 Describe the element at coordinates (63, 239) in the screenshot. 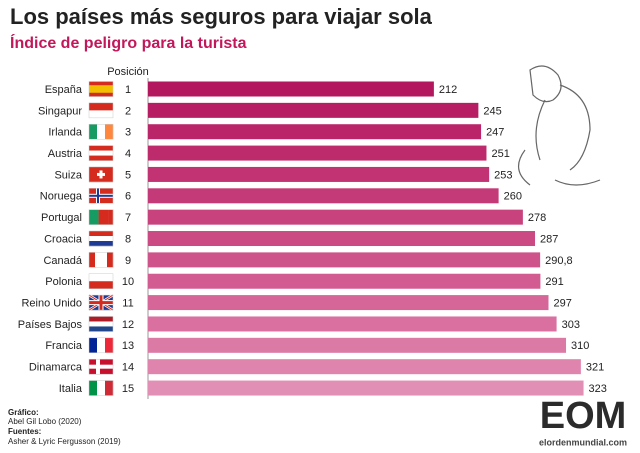

I see `y-tick-label: Croacia` at that location.